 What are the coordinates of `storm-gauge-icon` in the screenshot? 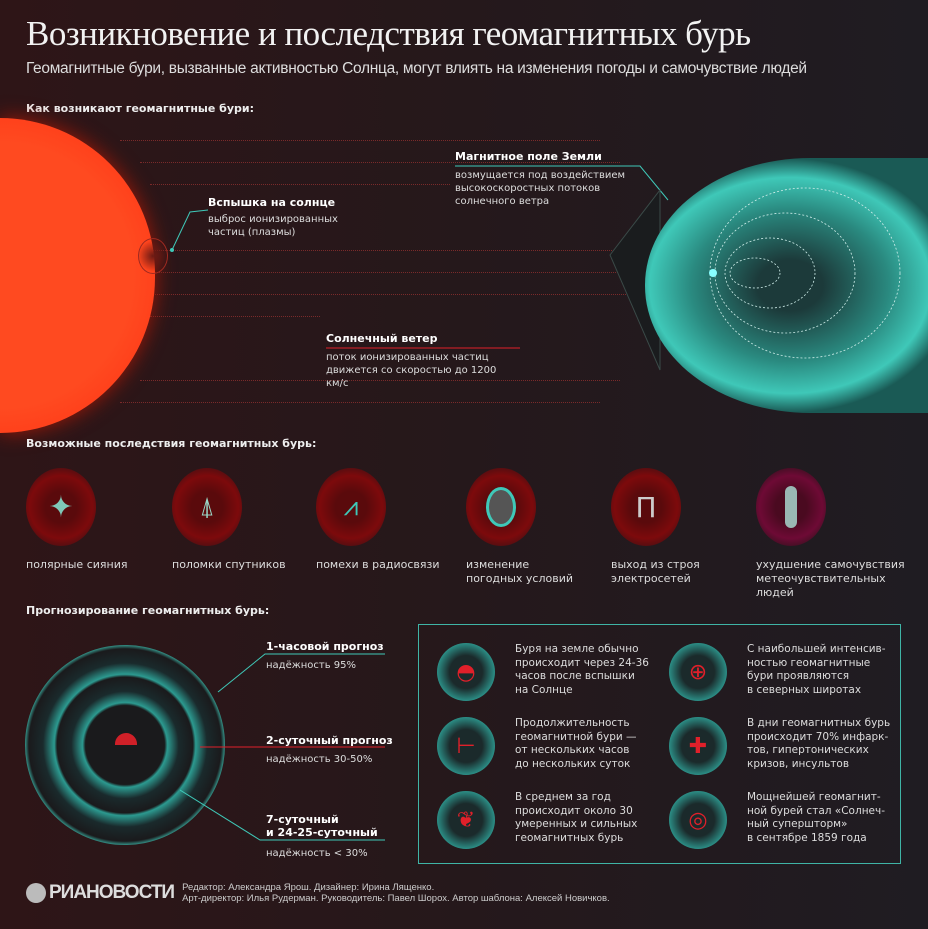 It's located at (126, 739).